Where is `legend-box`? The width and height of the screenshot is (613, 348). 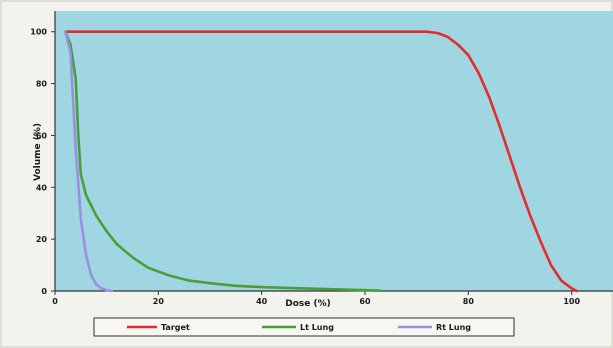
legend-box is located at coordinates (304, 327).